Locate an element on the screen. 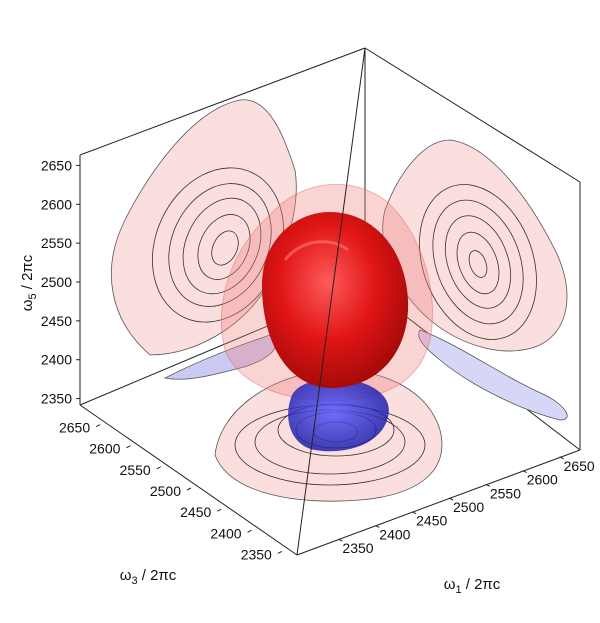  right-wall-projection is located at coordinates (475, 280).